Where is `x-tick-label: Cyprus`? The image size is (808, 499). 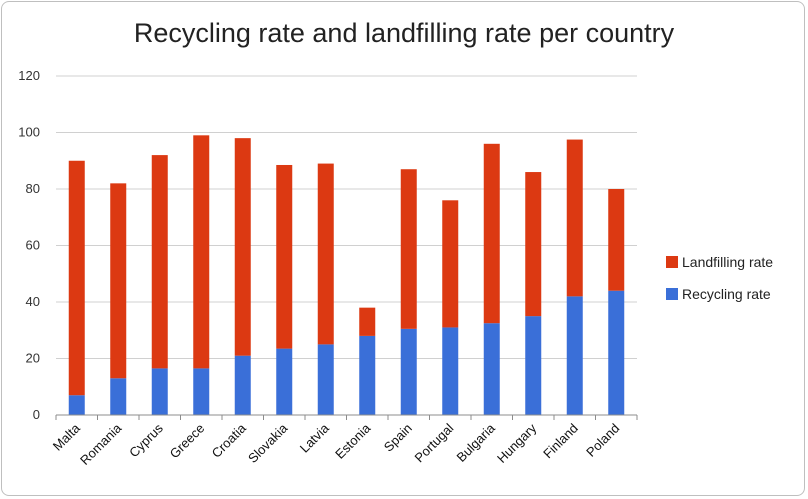 x-tick-label: Cyprus is located at coordinates (146, 440).